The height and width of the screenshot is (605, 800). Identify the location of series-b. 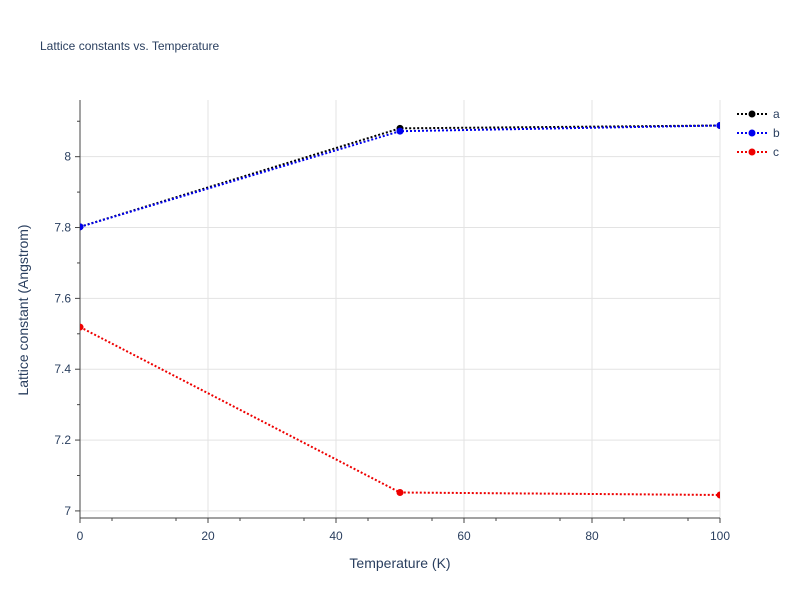
(400, 176).